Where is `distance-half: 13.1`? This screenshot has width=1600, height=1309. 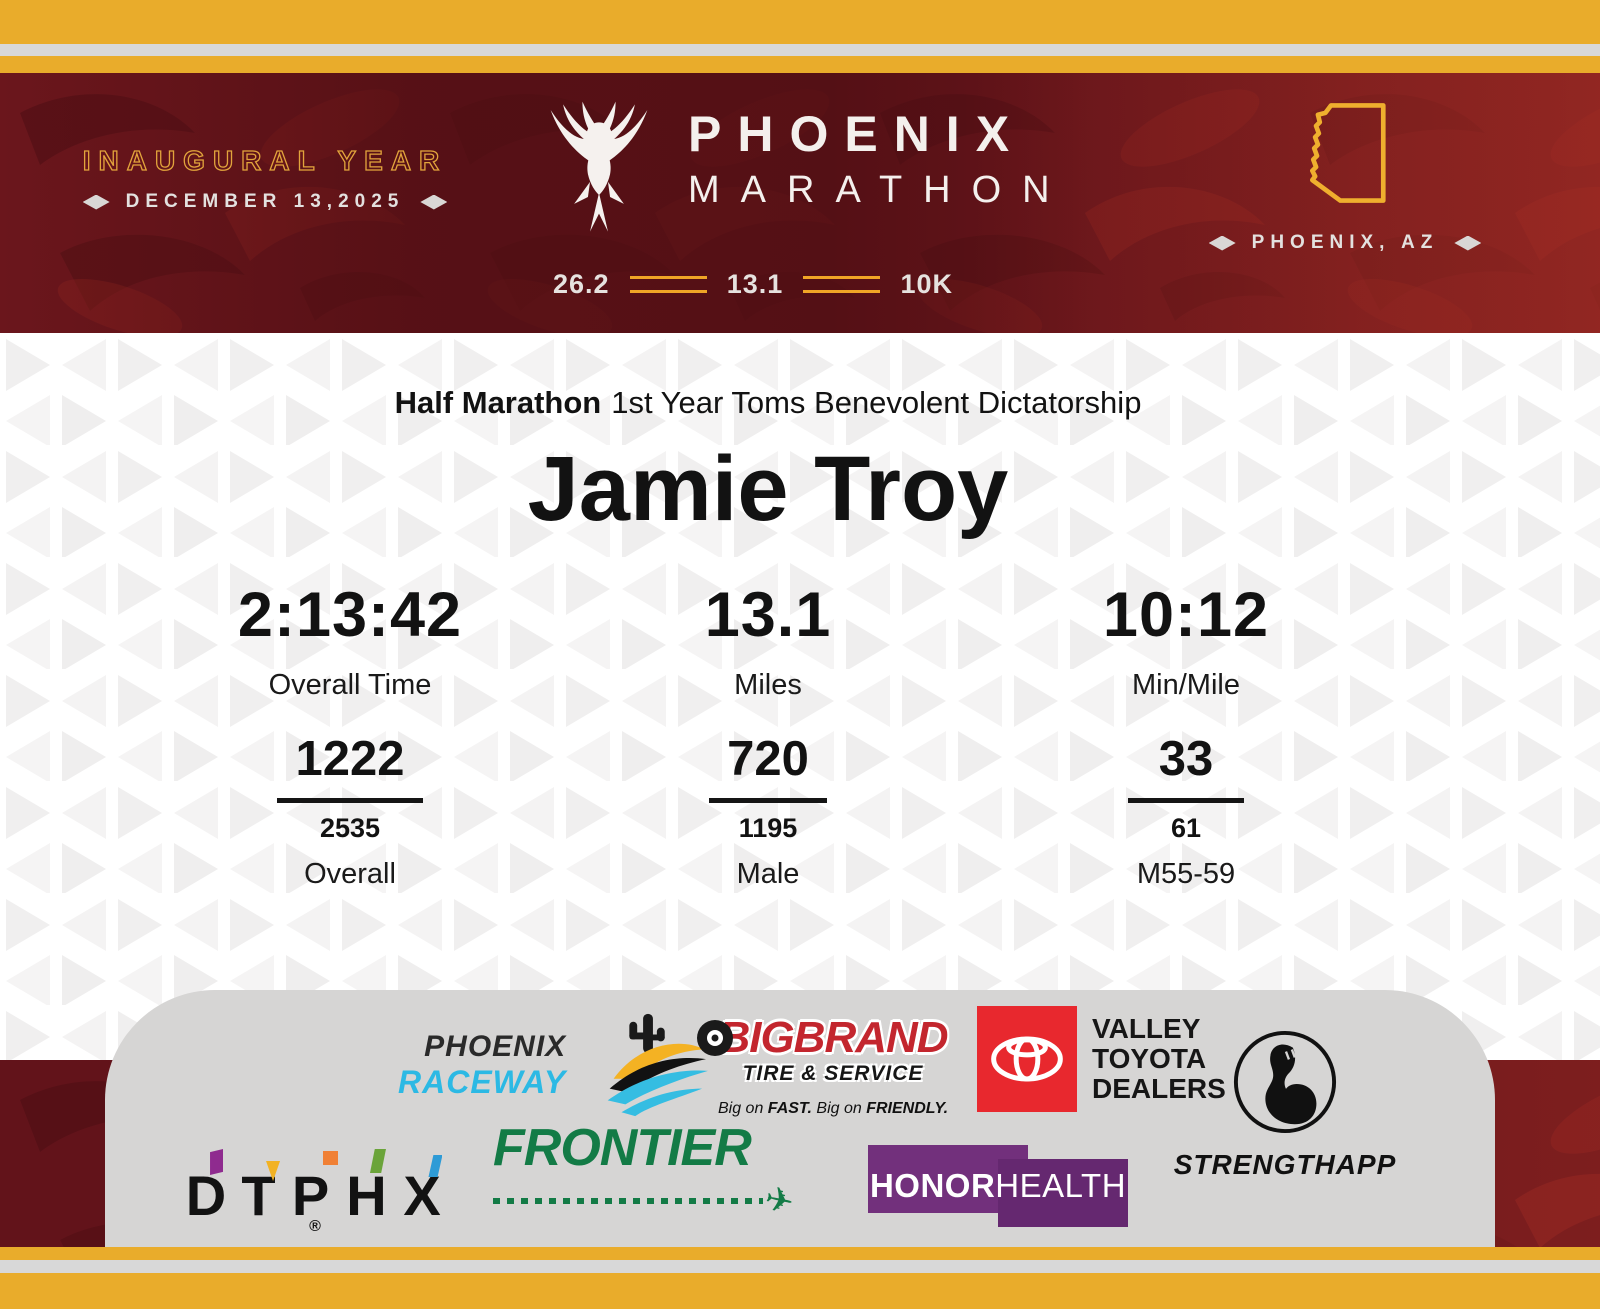
distance-half: 13.1 is located at coordinates (755, 284).